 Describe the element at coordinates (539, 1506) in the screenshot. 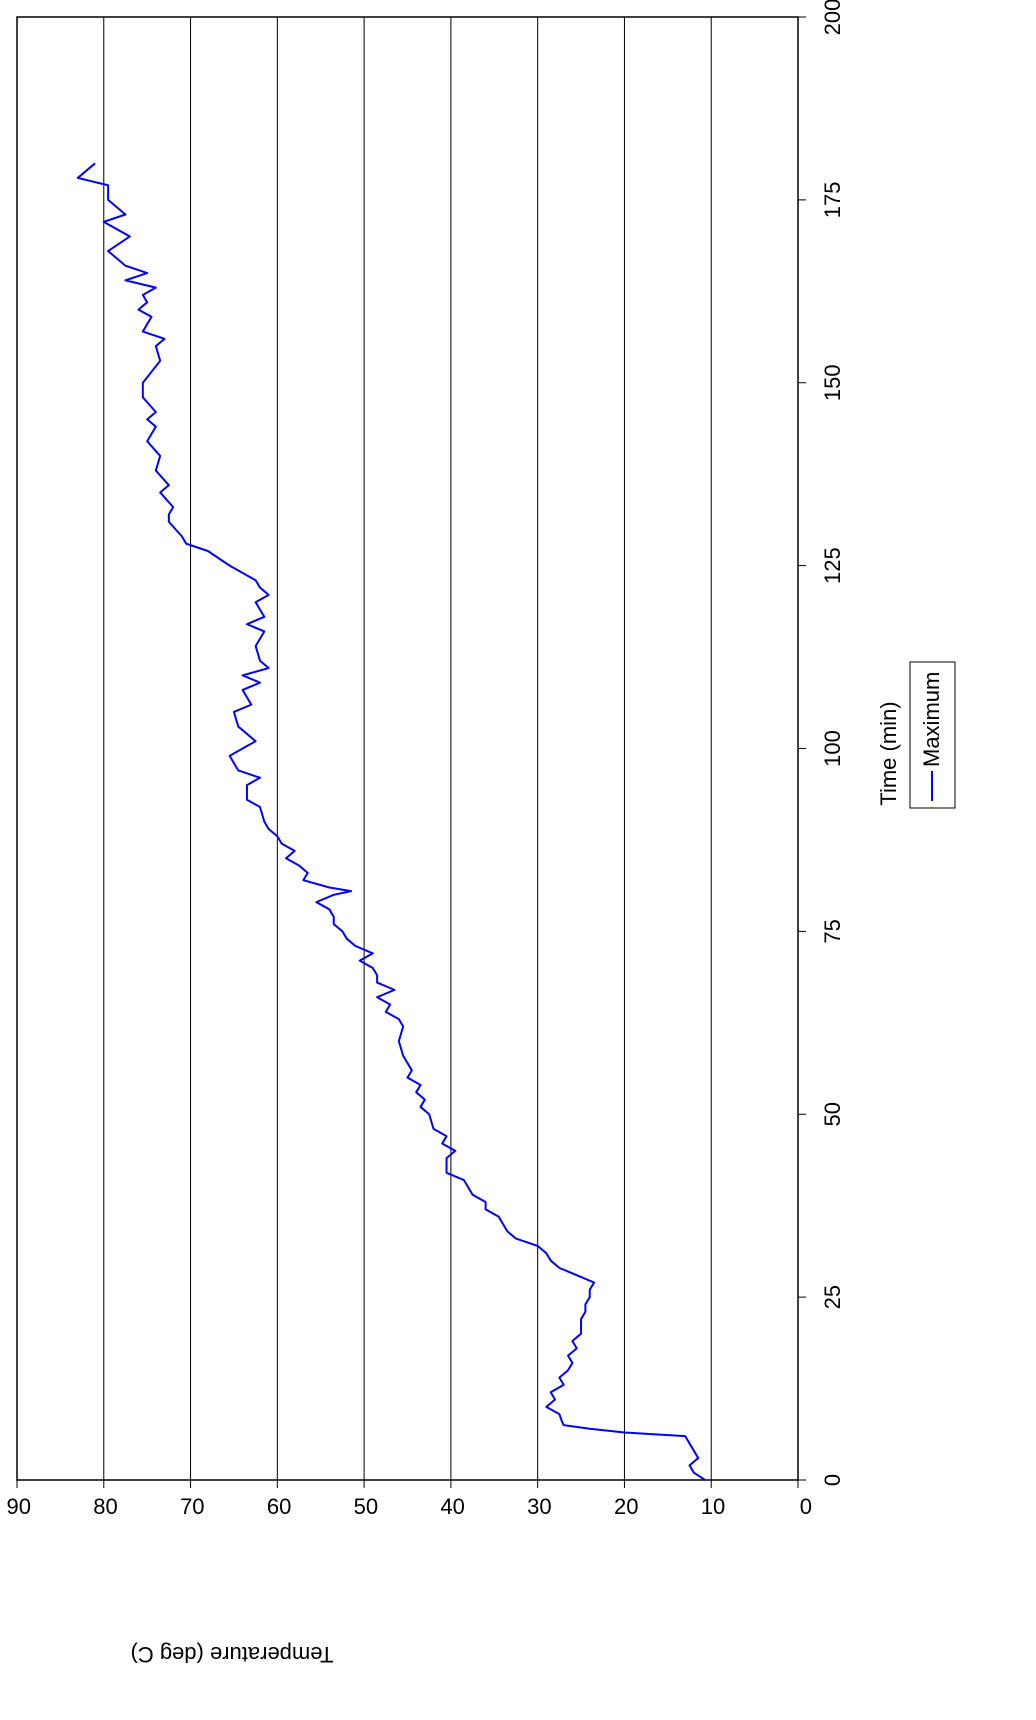

I see `y-tick-label: 30` at that location.